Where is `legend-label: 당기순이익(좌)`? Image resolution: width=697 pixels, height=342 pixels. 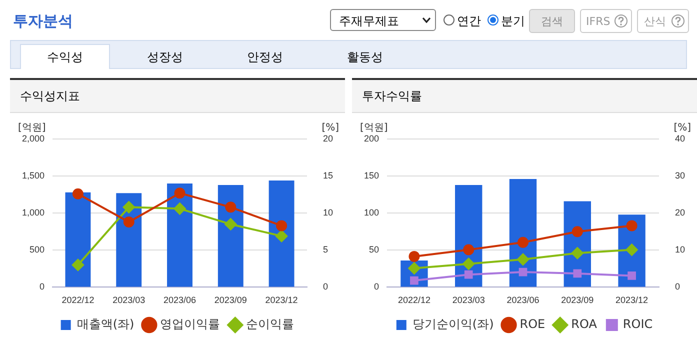
legend-label: 당기순이익(좌) is located at coordinates (453, 324).